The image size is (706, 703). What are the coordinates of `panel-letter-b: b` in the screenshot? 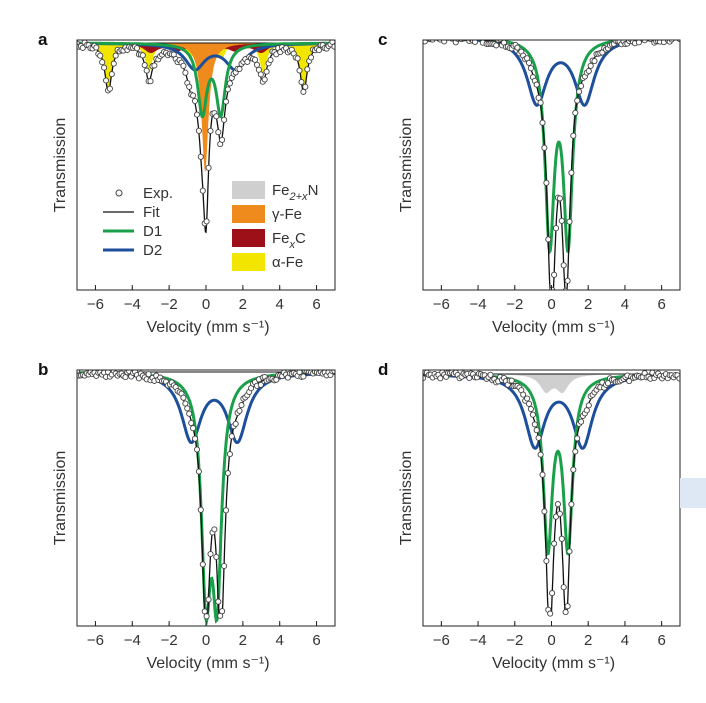 It's located at (43, 369).